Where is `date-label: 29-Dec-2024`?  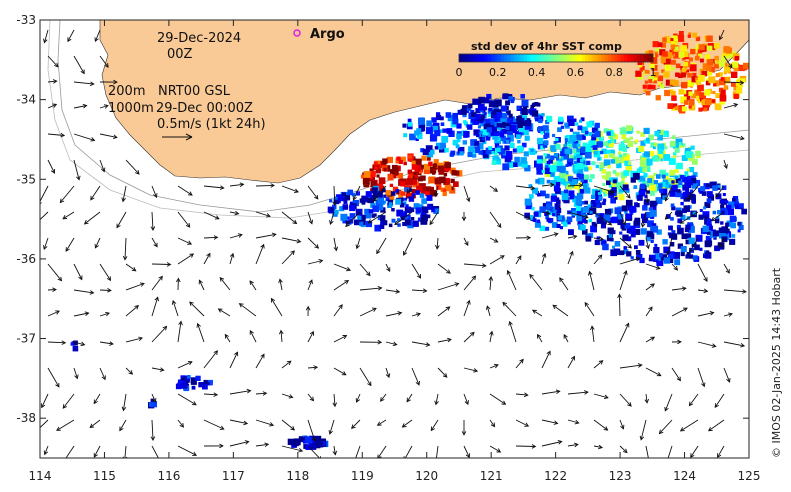 date-label: 29-Dec-2024 is located at coordinates (199, 38).